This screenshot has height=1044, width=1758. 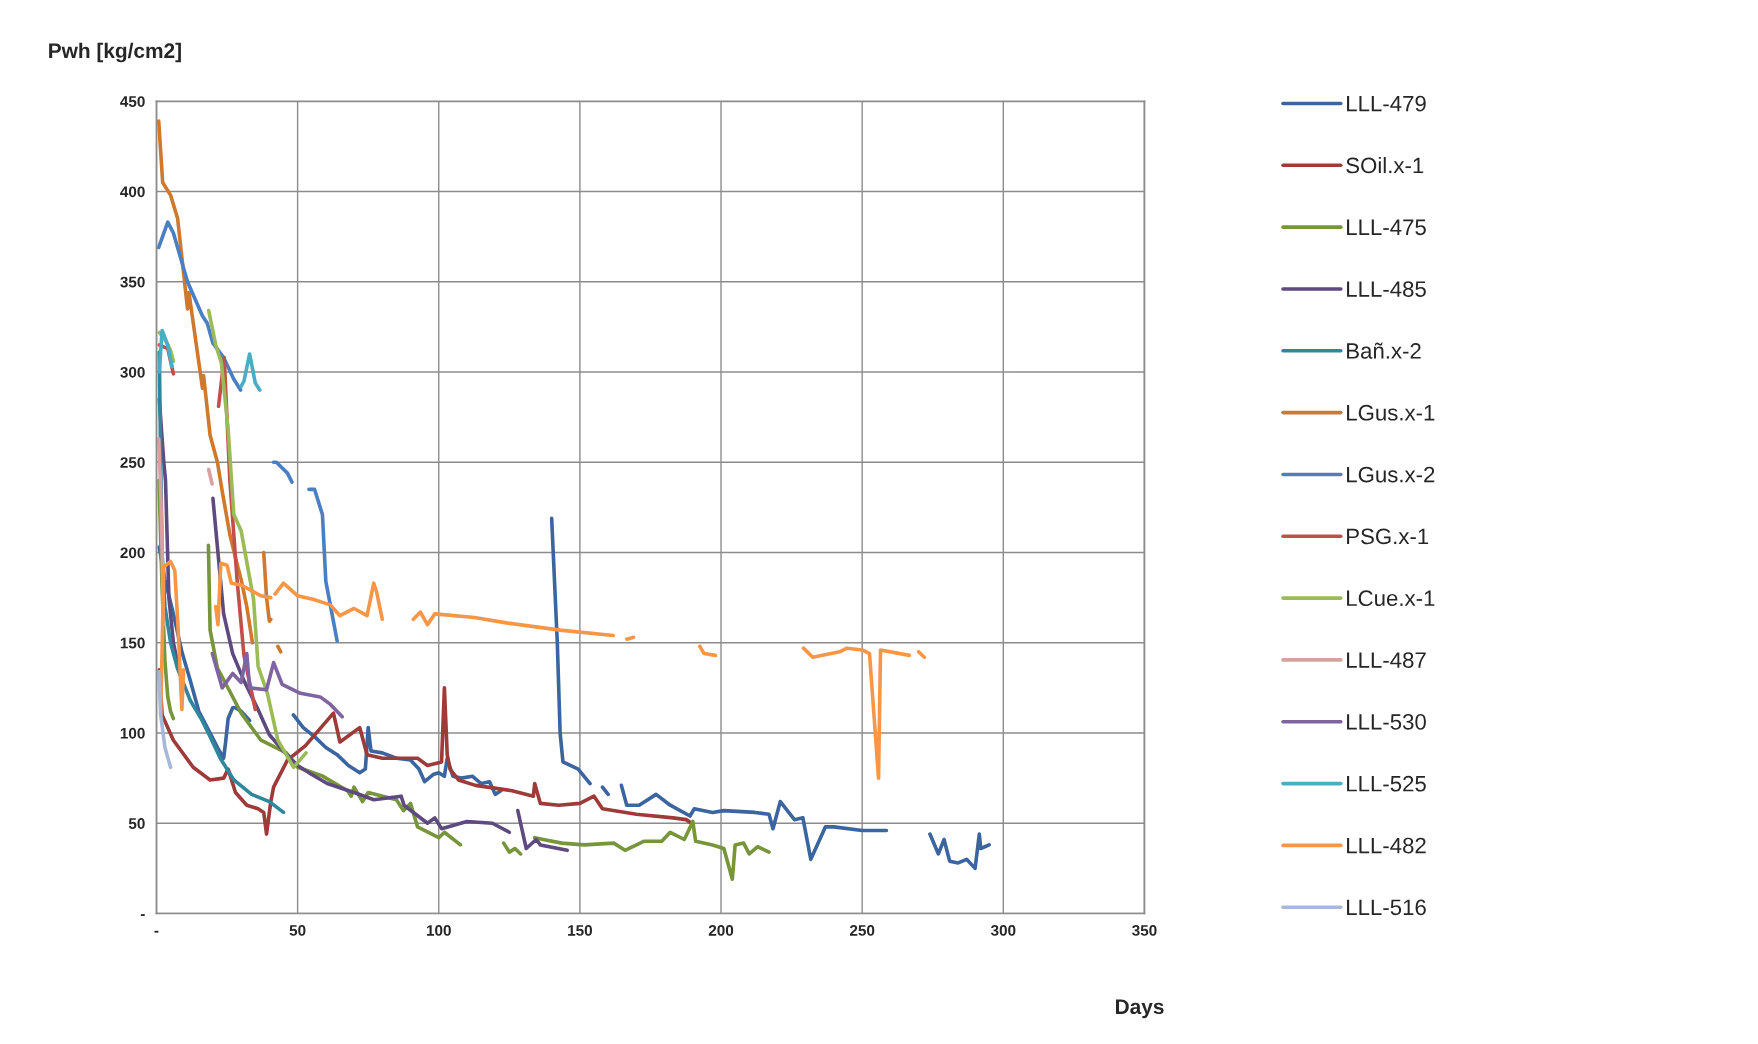 I want to click on y-tick-label: 150, so click(x=132, y=643).